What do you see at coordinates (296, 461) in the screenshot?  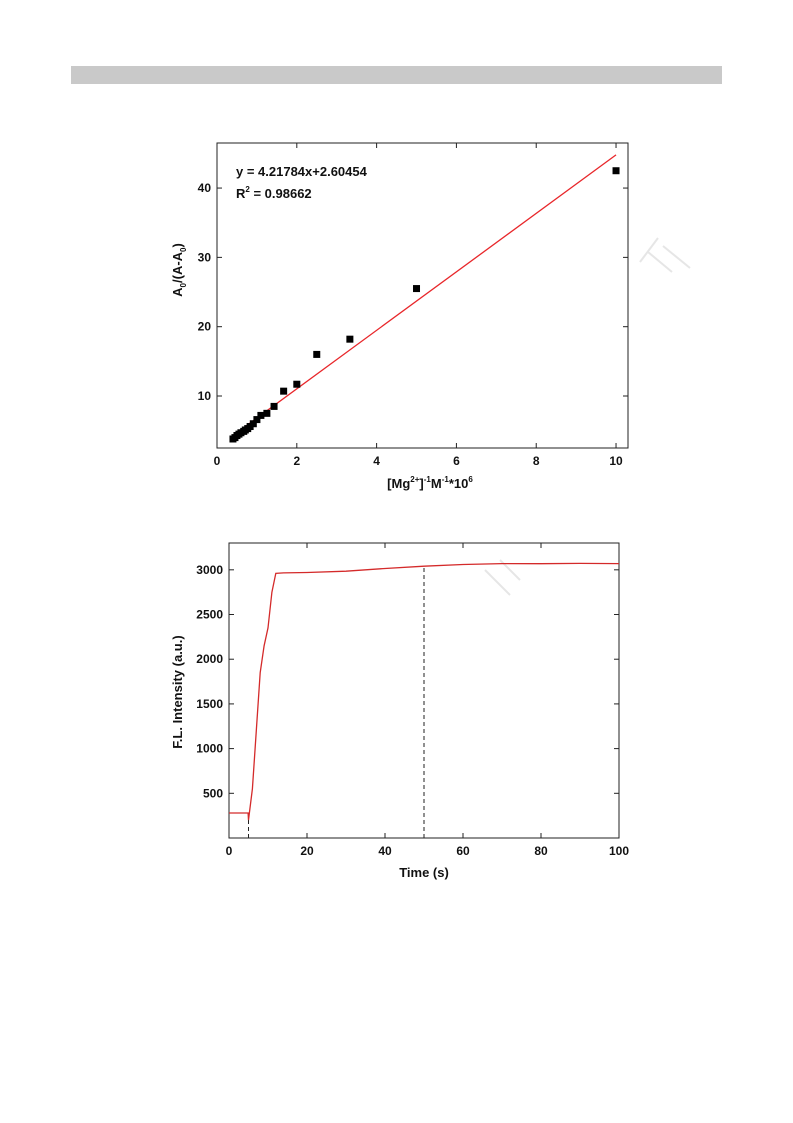 I see `x-tick-label: 2` at bounding box center [296, 461].